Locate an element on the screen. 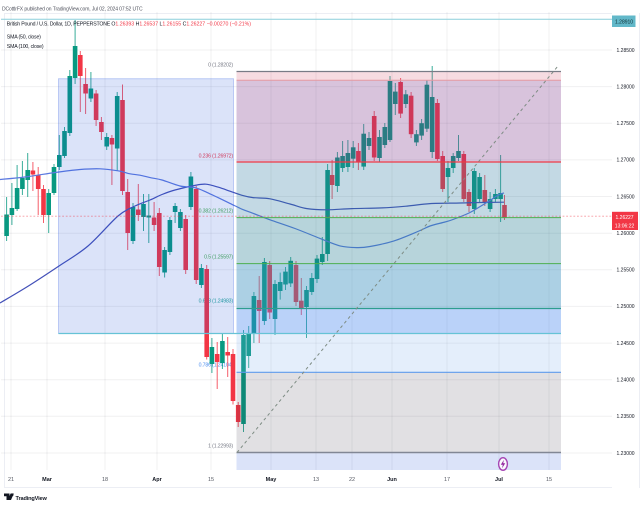 This screenshot has width=644, height=510. svg-text: 1.28910 is located at coordinates (624, 22).